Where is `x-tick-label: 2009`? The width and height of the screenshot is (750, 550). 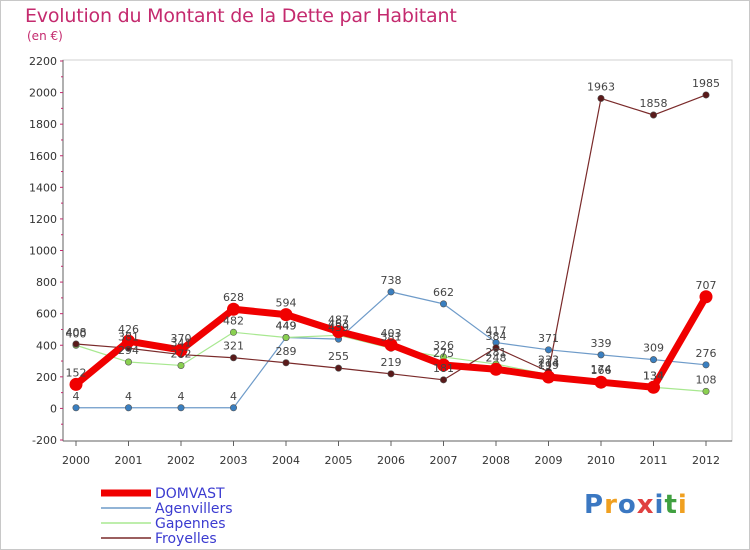 x-tick-label: 2009 is located at coordinates (549, 460).